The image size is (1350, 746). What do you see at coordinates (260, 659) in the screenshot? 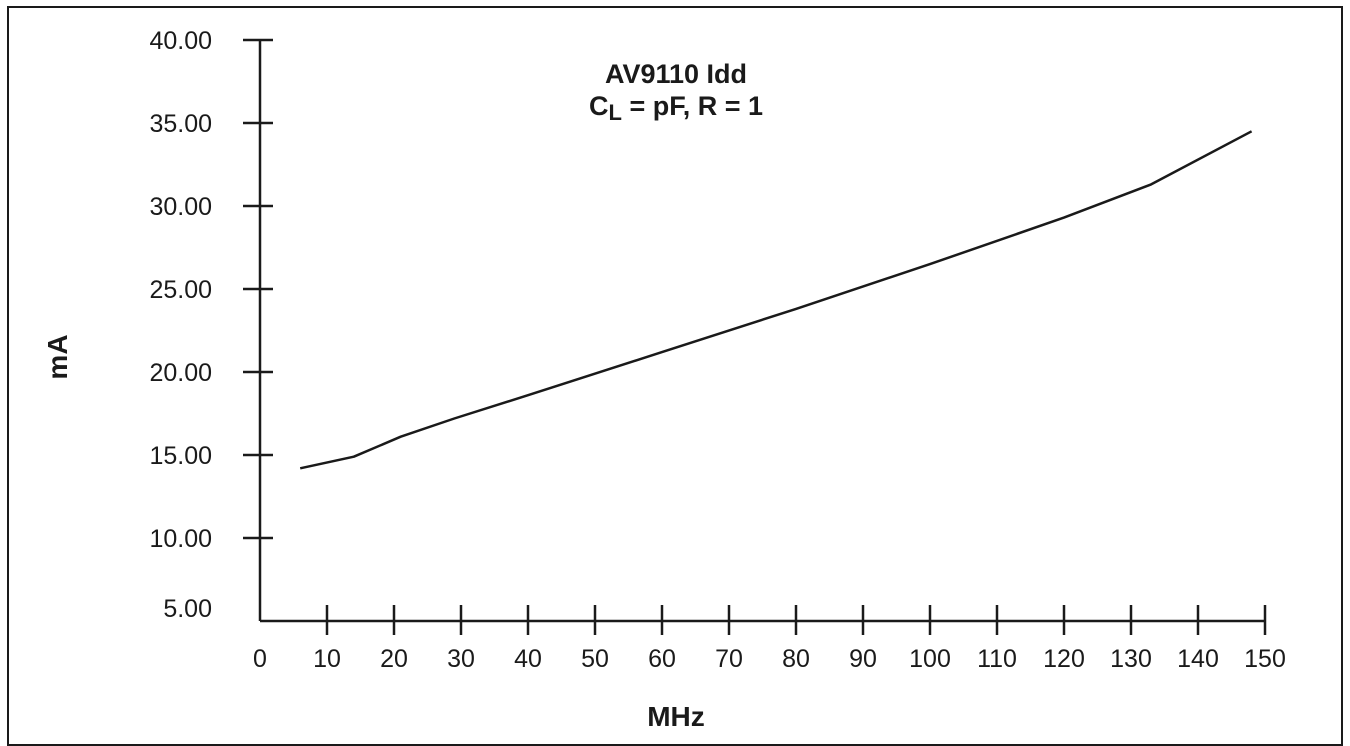
I see `x-tick-label: 0` at bounding box center [260, 659].